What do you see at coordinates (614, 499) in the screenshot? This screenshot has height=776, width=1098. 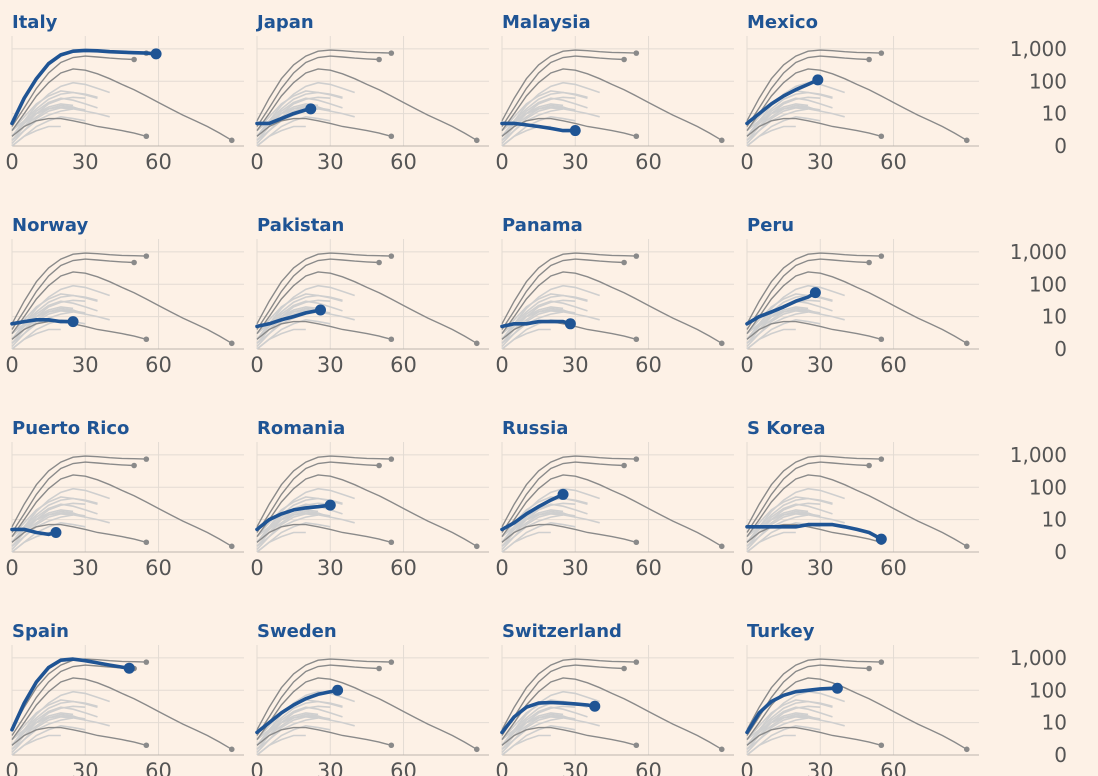 I see `panel-russia: Russia 0 30 60` at bounding box center [614, 499].